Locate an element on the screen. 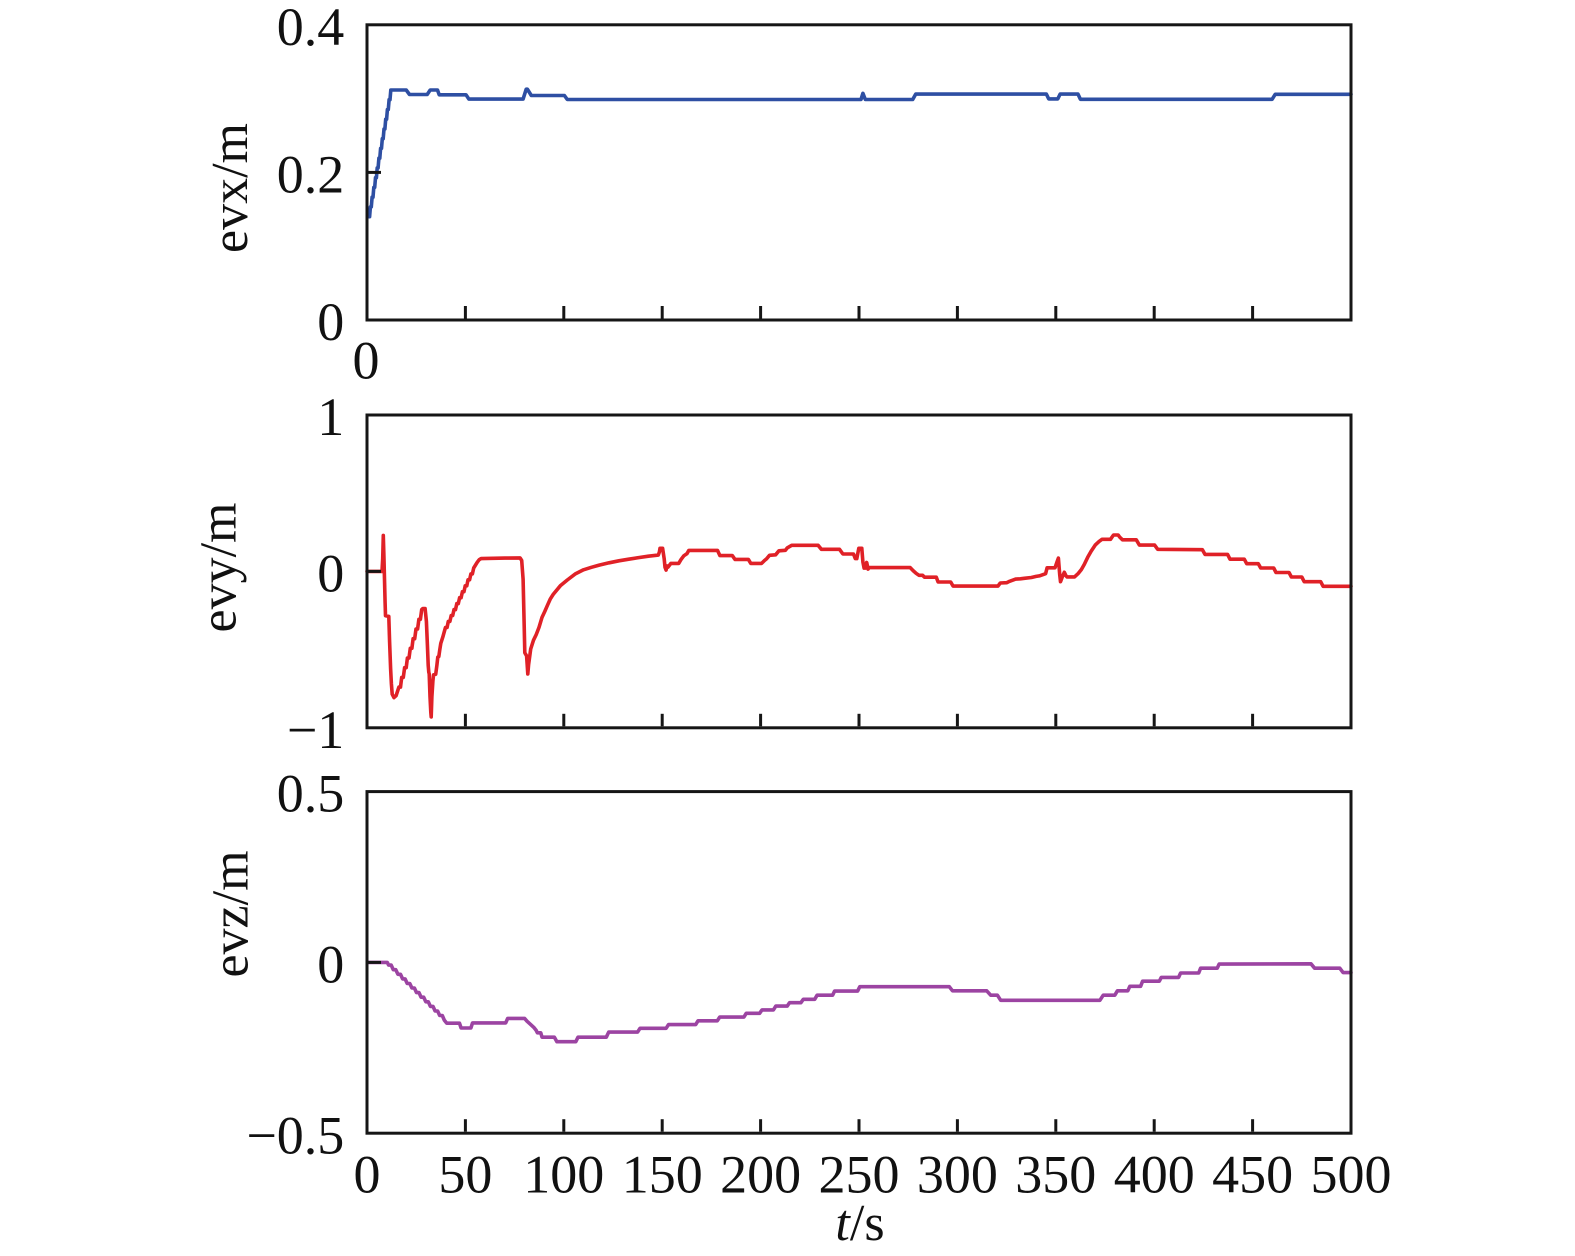  svg-text: evx/m is located at coordinates (230, 188).